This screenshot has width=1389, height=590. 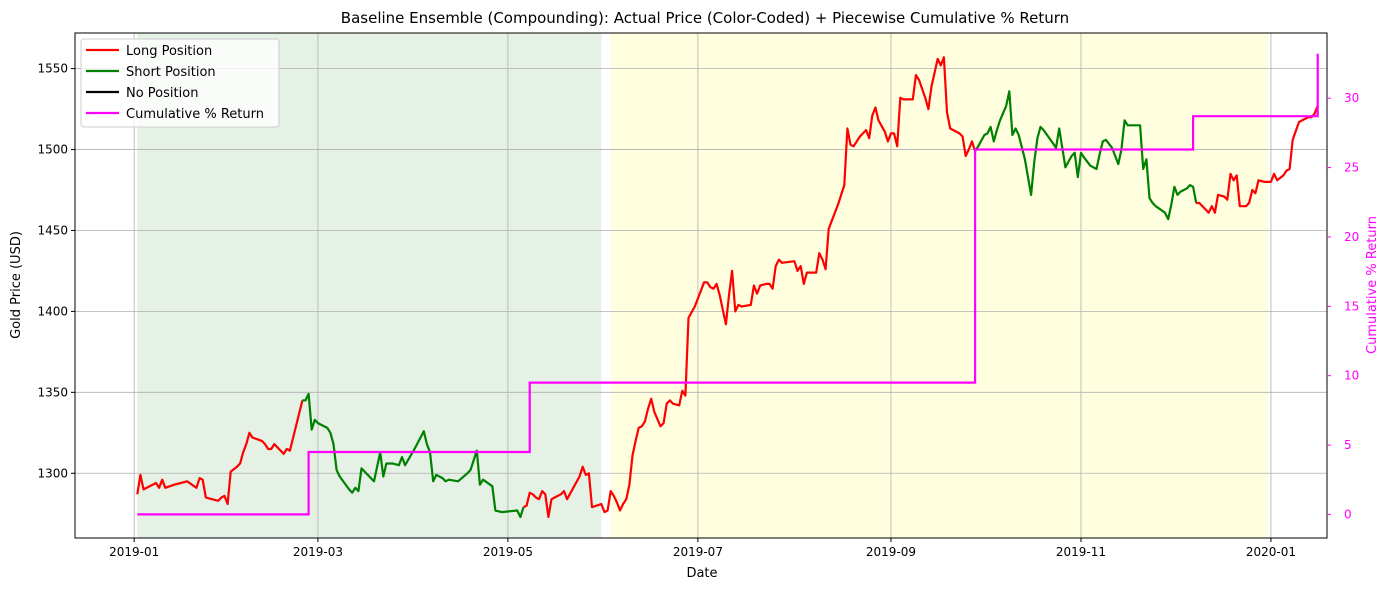 What do you see at coordinates (52, 69) in the screenshot?
I see `y-tick-label: 1550` at bounding box center [52, 69].